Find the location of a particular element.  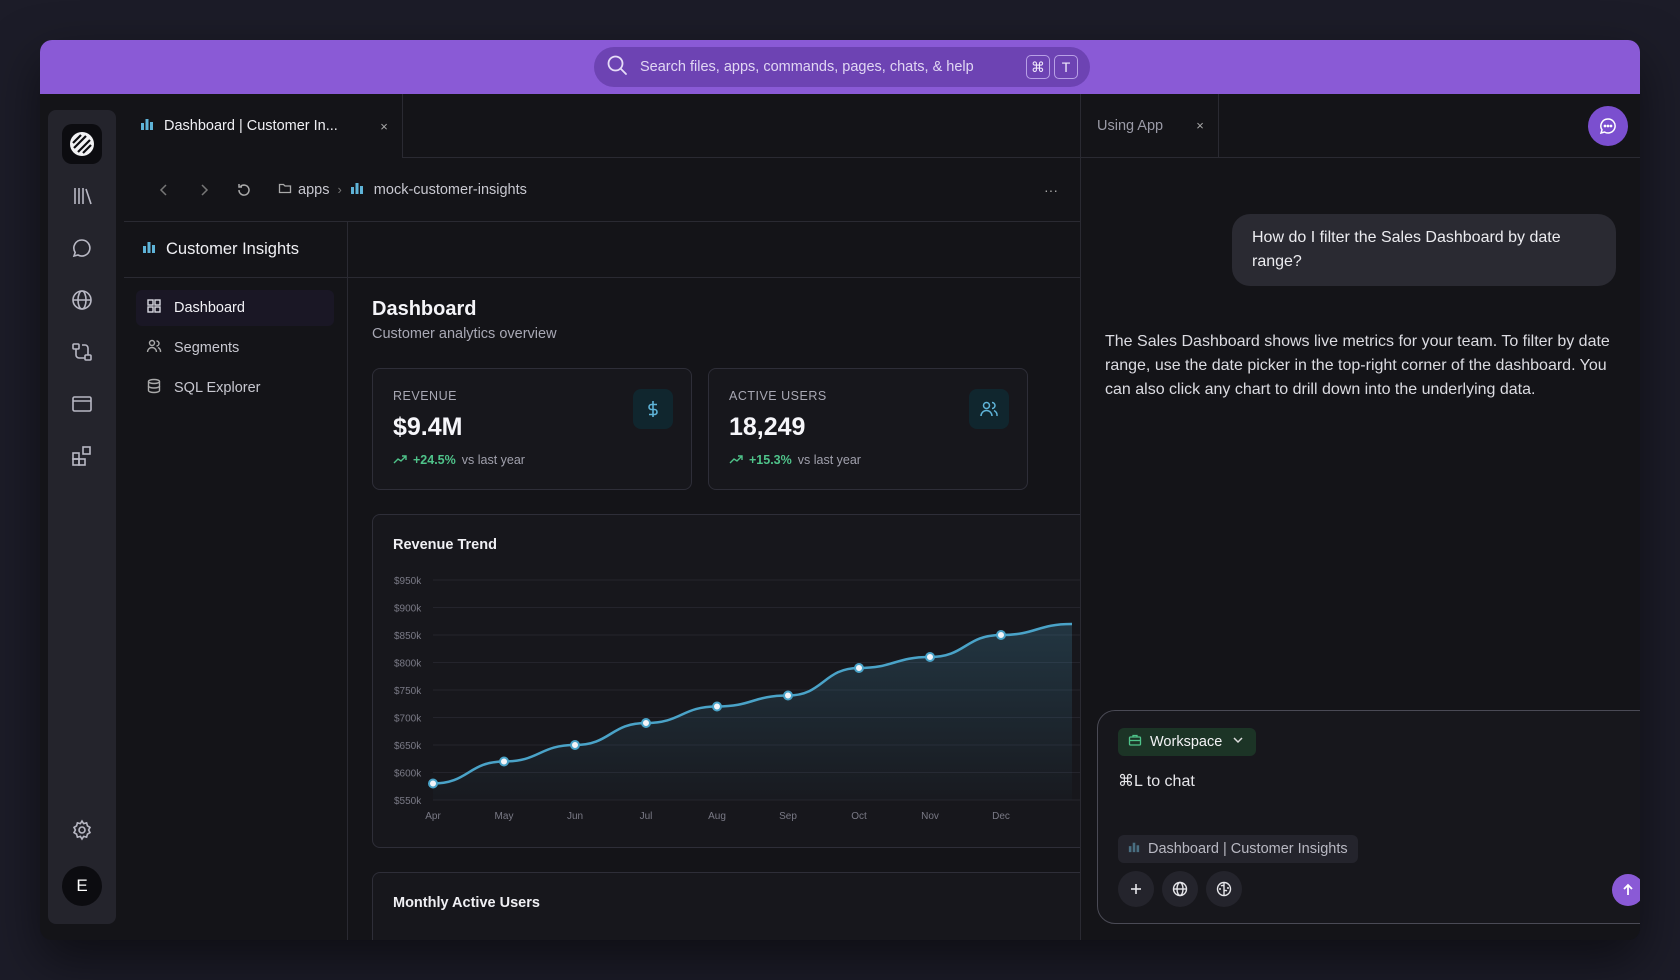

chat-toggle-button is located at coordinates (1608, 126).